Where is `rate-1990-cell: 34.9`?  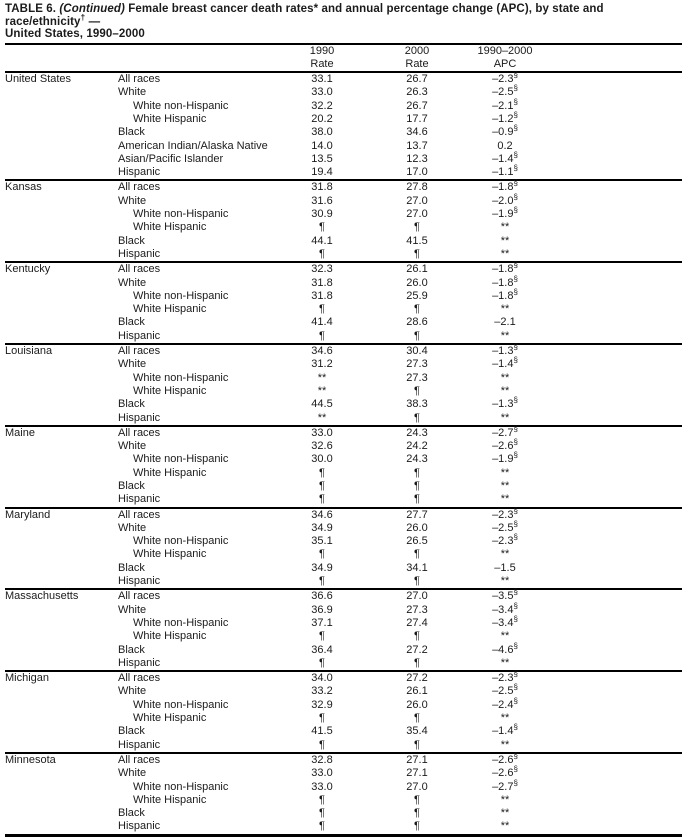 rate-1990-cell: 34.9 is located at coordinates (322, 567).